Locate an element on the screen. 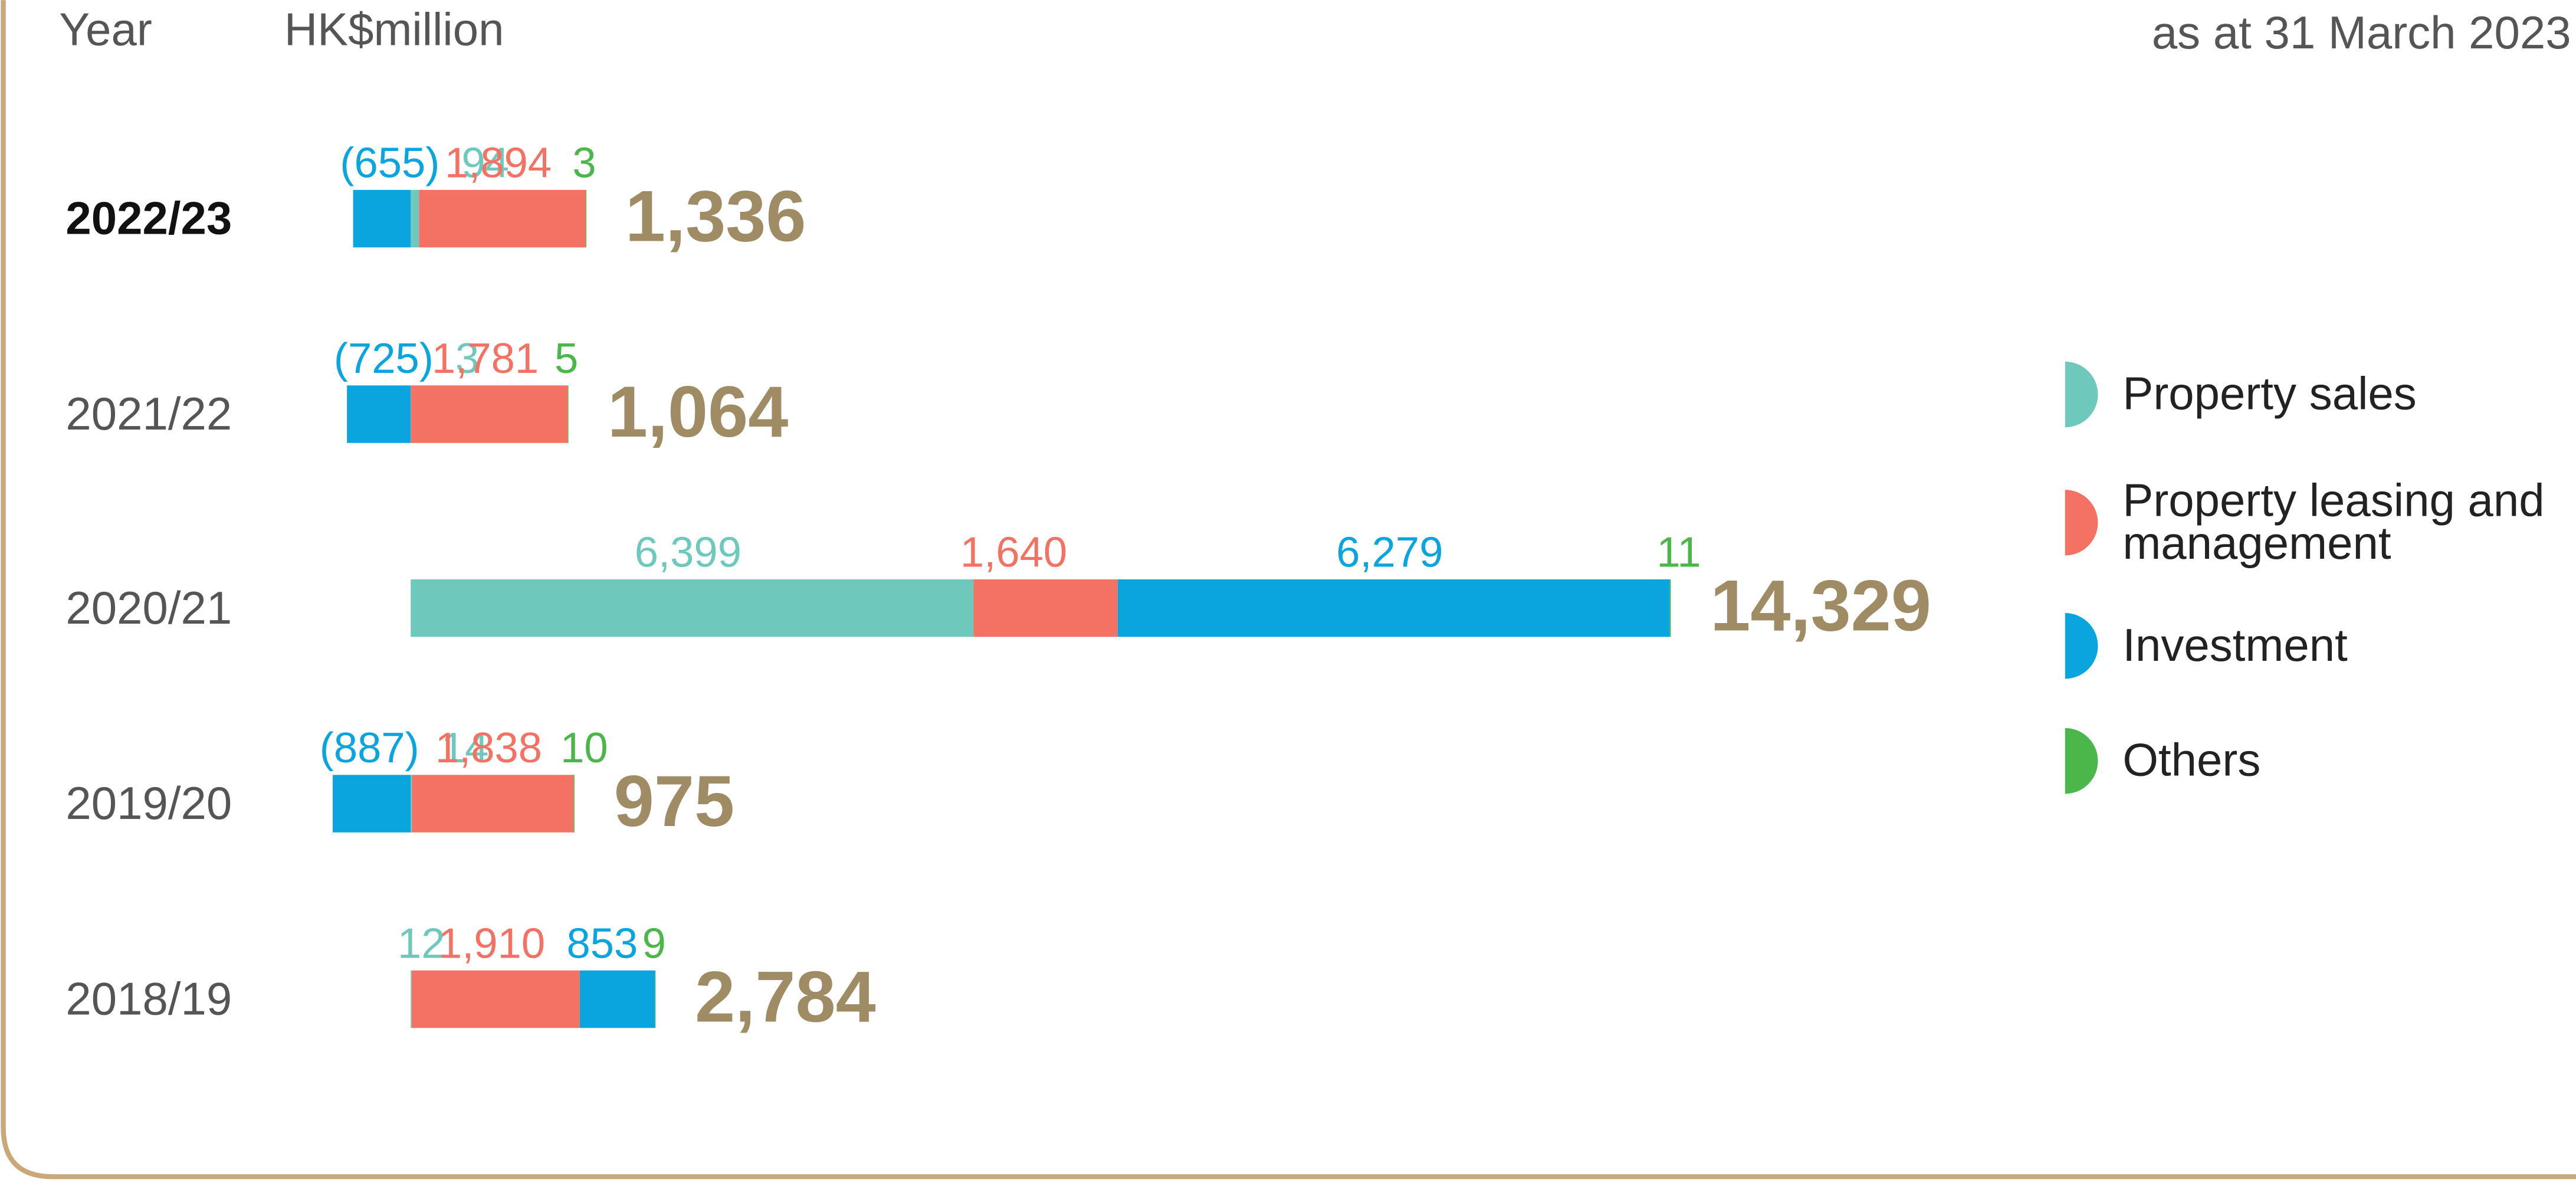 The width and height of the screenshot is (2576, 1183). legend-label: Property leasing and management is located at coordinates (2333, 523).